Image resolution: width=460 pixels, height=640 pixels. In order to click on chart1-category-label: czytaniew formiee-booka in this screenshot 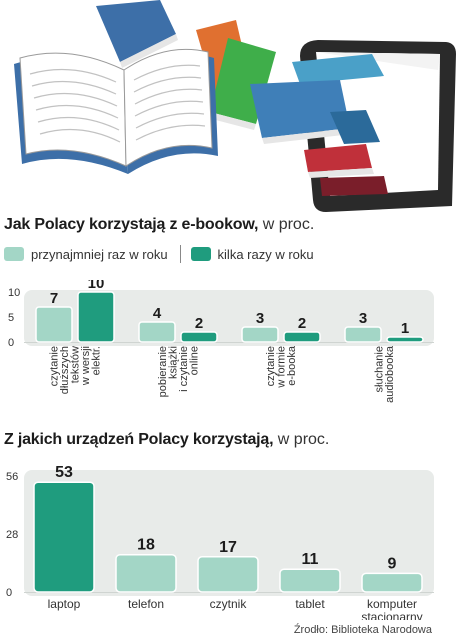, I will do `click(281, 366)`.